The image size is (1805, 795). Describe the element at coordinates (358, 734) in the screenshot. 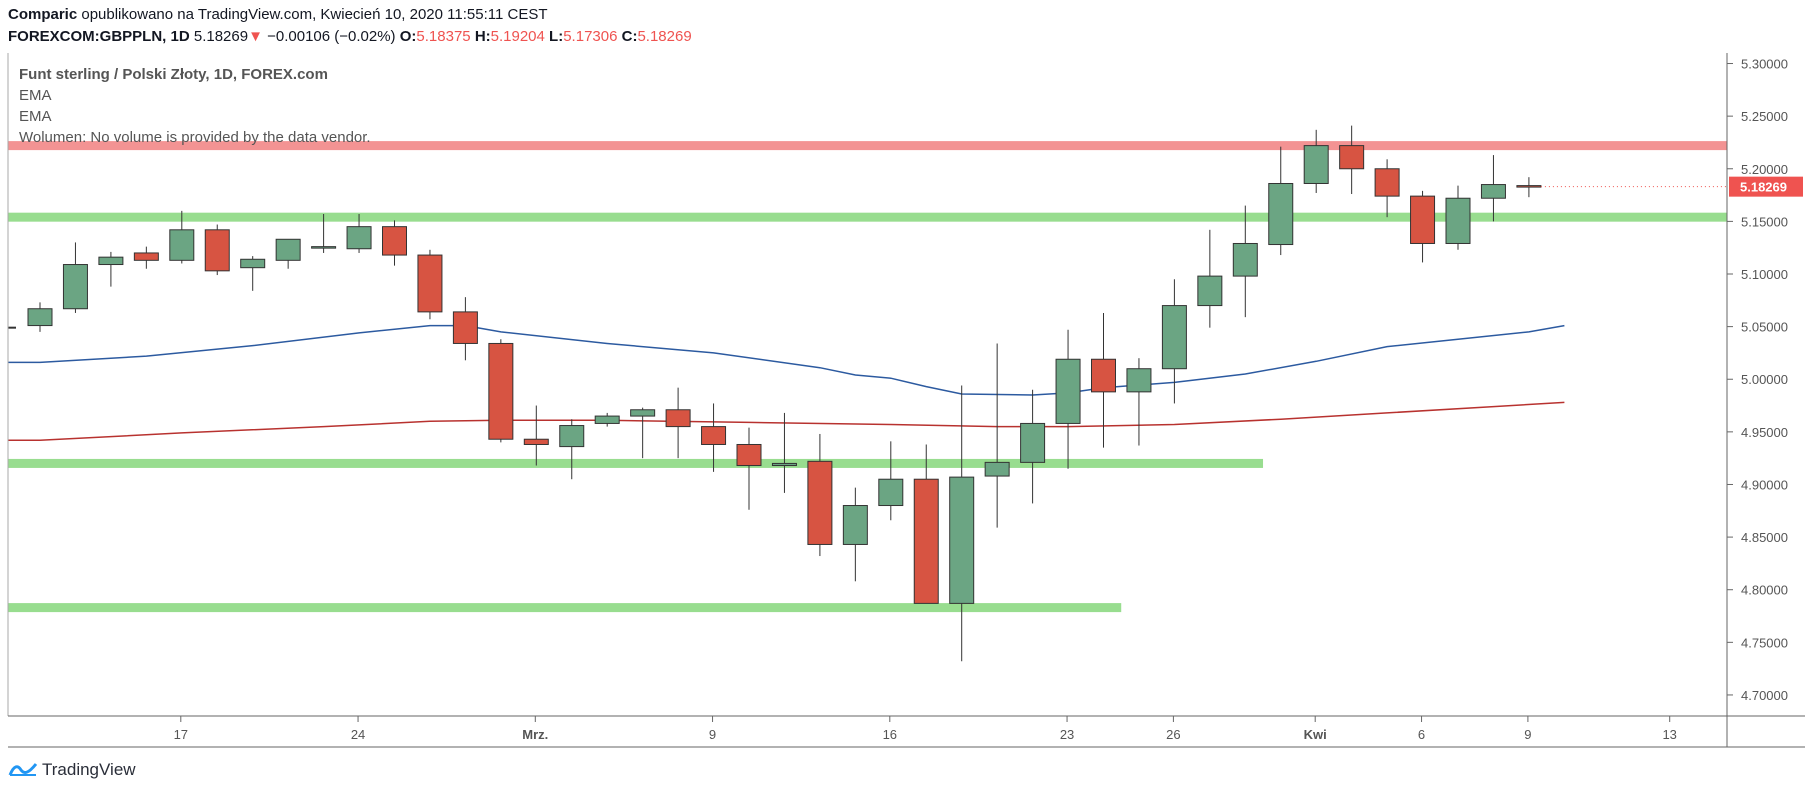

I see `x-tick-label-1: 24` at that location.